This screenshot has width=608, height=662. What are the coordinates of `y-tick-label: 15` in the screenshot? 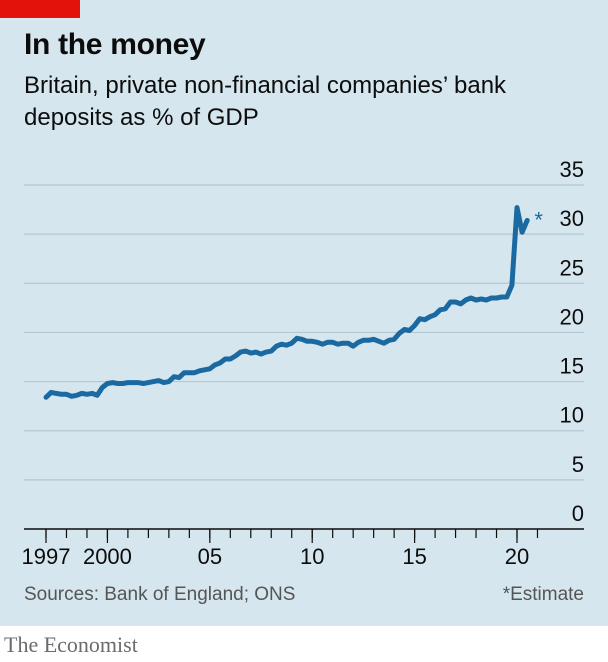 It's located at (572, 366).